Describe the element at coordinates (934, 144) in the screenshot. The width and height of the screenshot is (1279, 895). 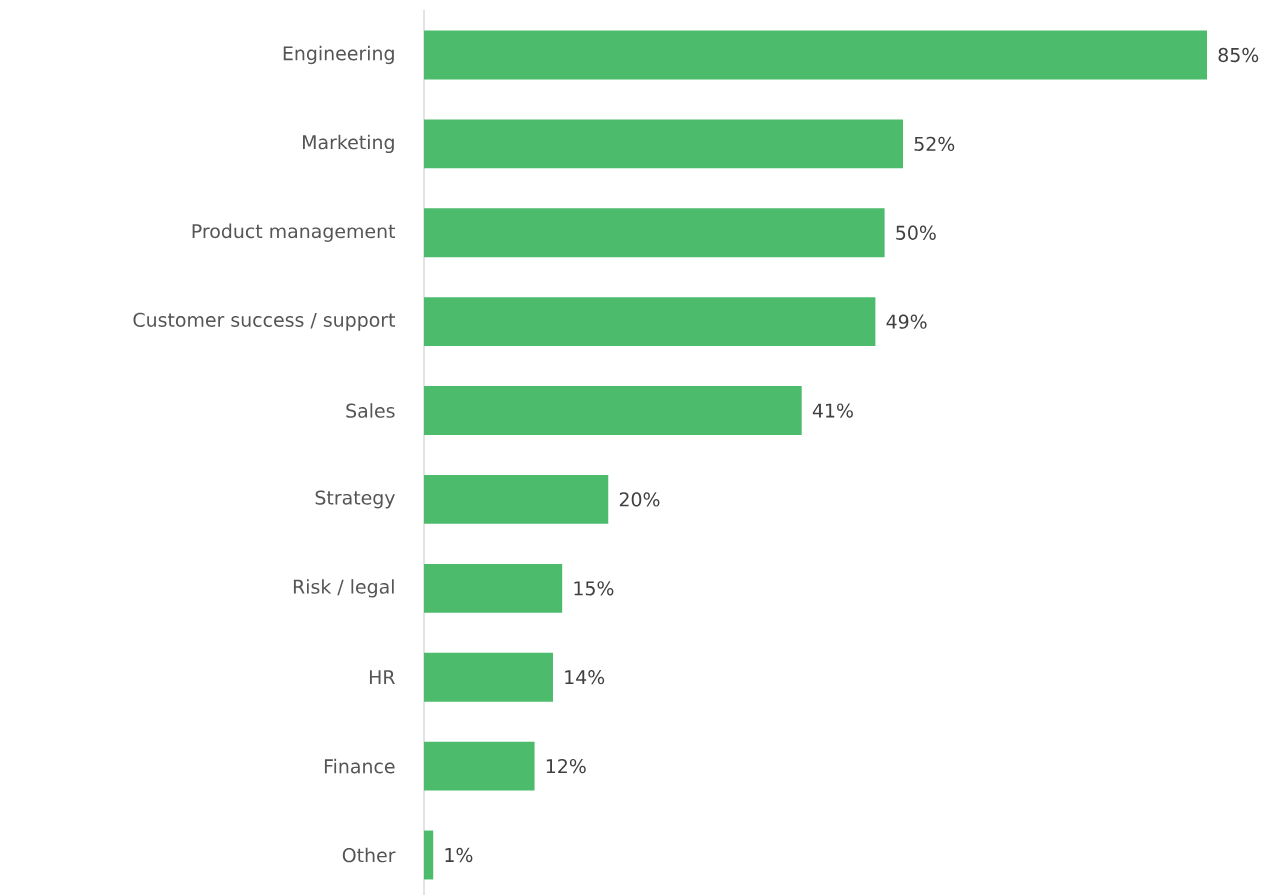
I see `data-label: 52%` at that location.